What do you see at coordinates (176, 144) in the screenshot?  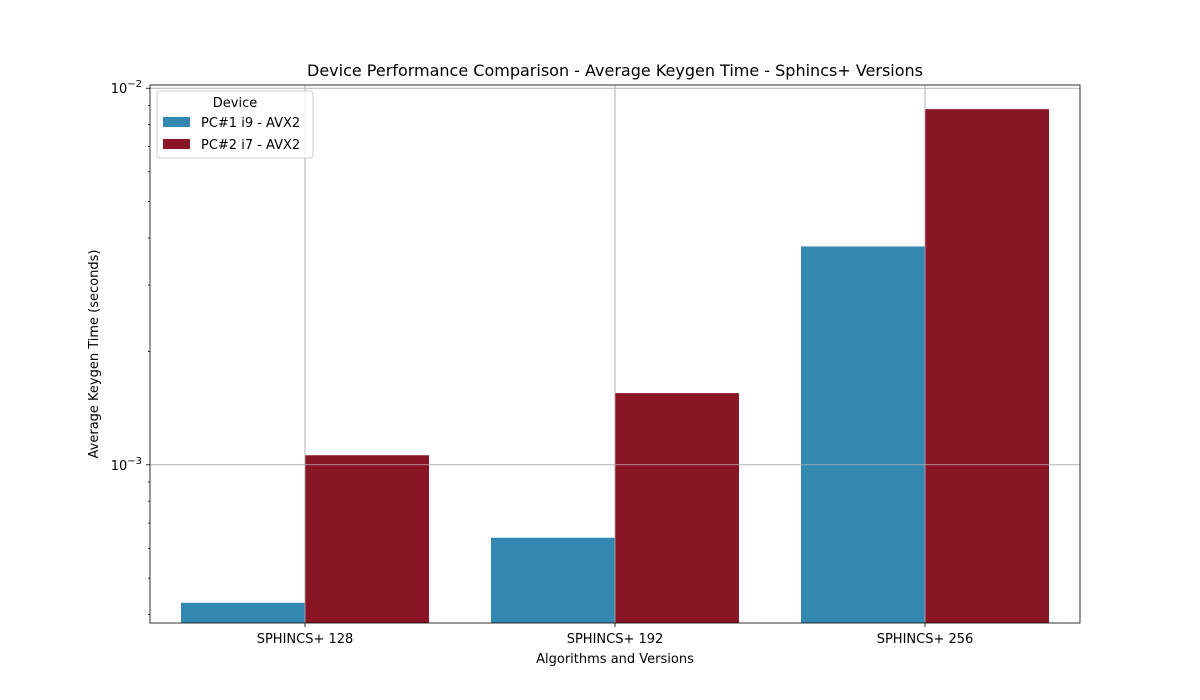 I see `legend-swatch-pc2` at bounding box center [176, 144].